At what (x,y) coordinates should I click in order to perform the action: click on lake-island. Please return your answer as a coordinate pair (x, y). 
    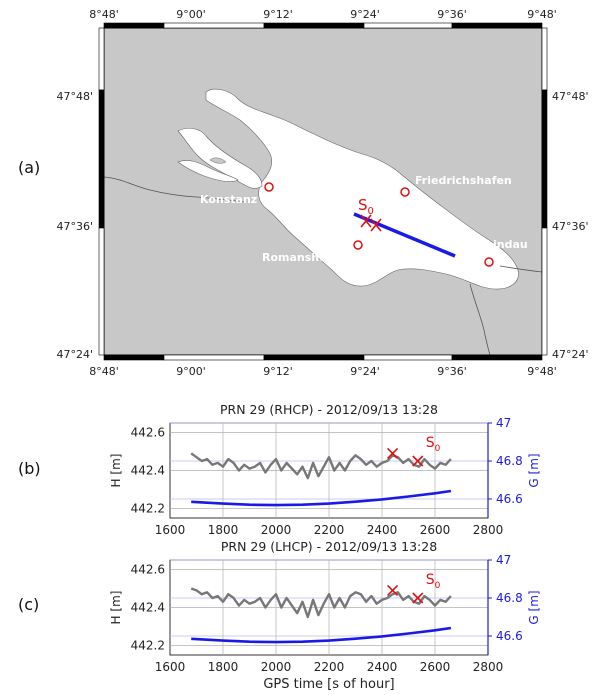
    Looking at the image, I should click on (218, 160).